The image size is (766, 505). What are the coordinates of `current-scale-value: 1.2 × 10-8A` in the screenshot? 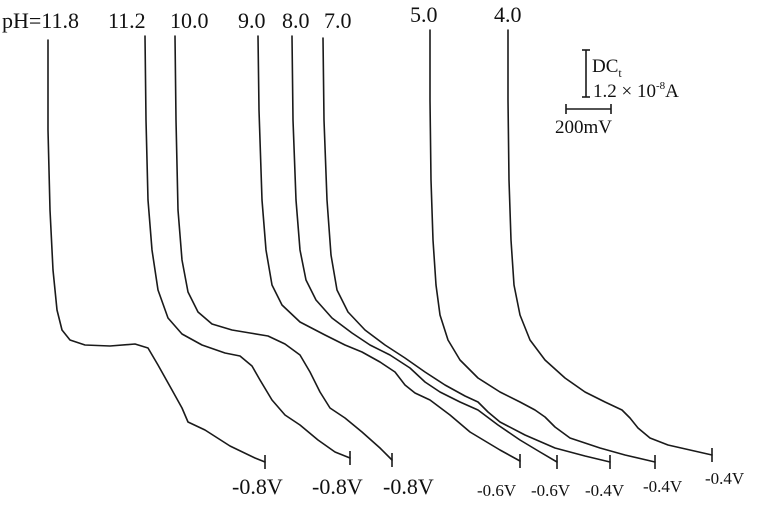 It's located at (636, 91).